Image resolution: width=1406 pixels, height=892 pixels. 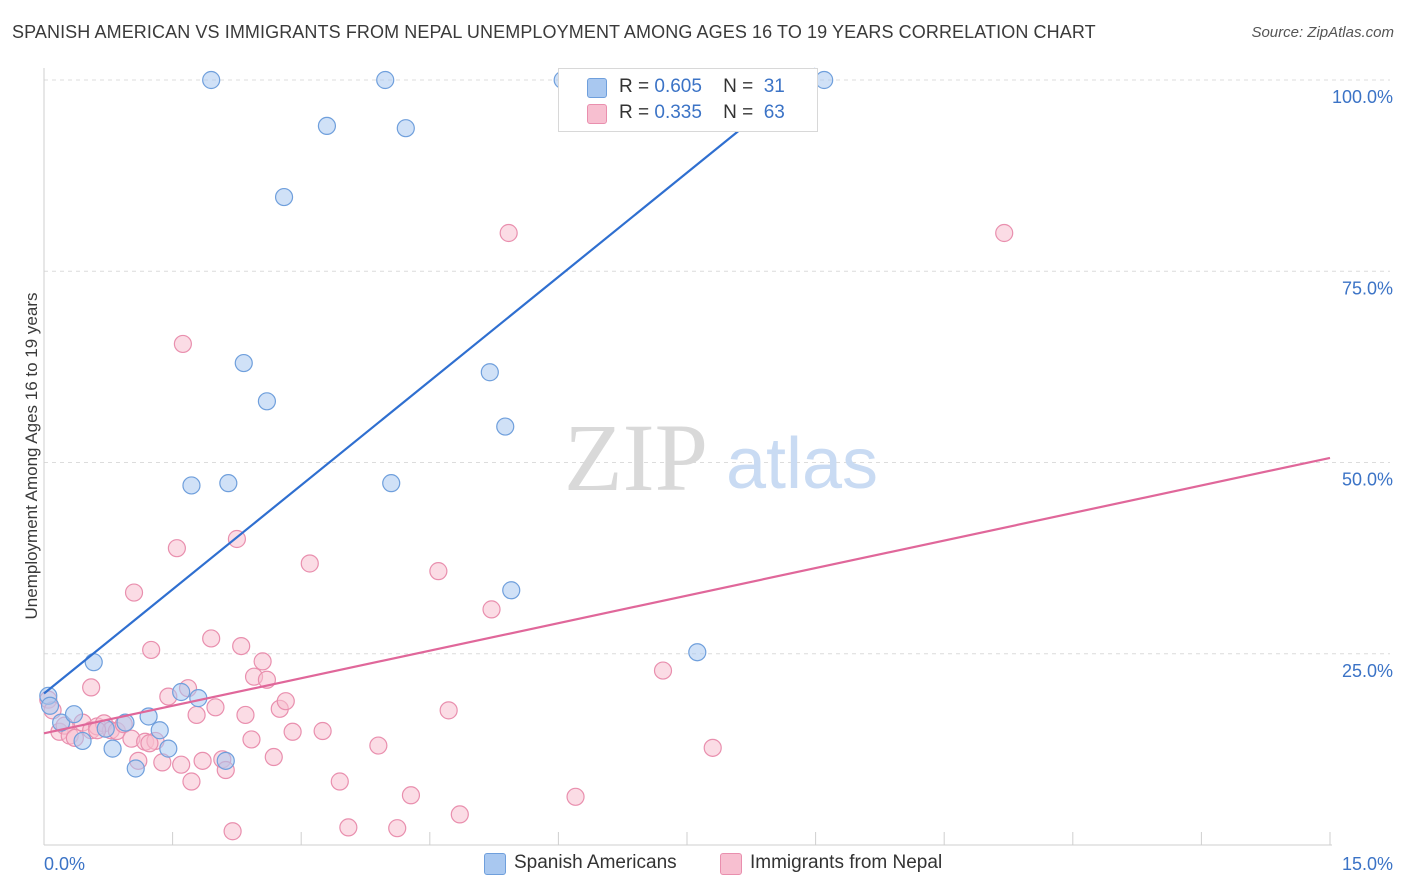 What do you see at coordinates (802, 464) in the screenshot?
I see `watermark-atlas: atlas` at bounding box center [802, 464].